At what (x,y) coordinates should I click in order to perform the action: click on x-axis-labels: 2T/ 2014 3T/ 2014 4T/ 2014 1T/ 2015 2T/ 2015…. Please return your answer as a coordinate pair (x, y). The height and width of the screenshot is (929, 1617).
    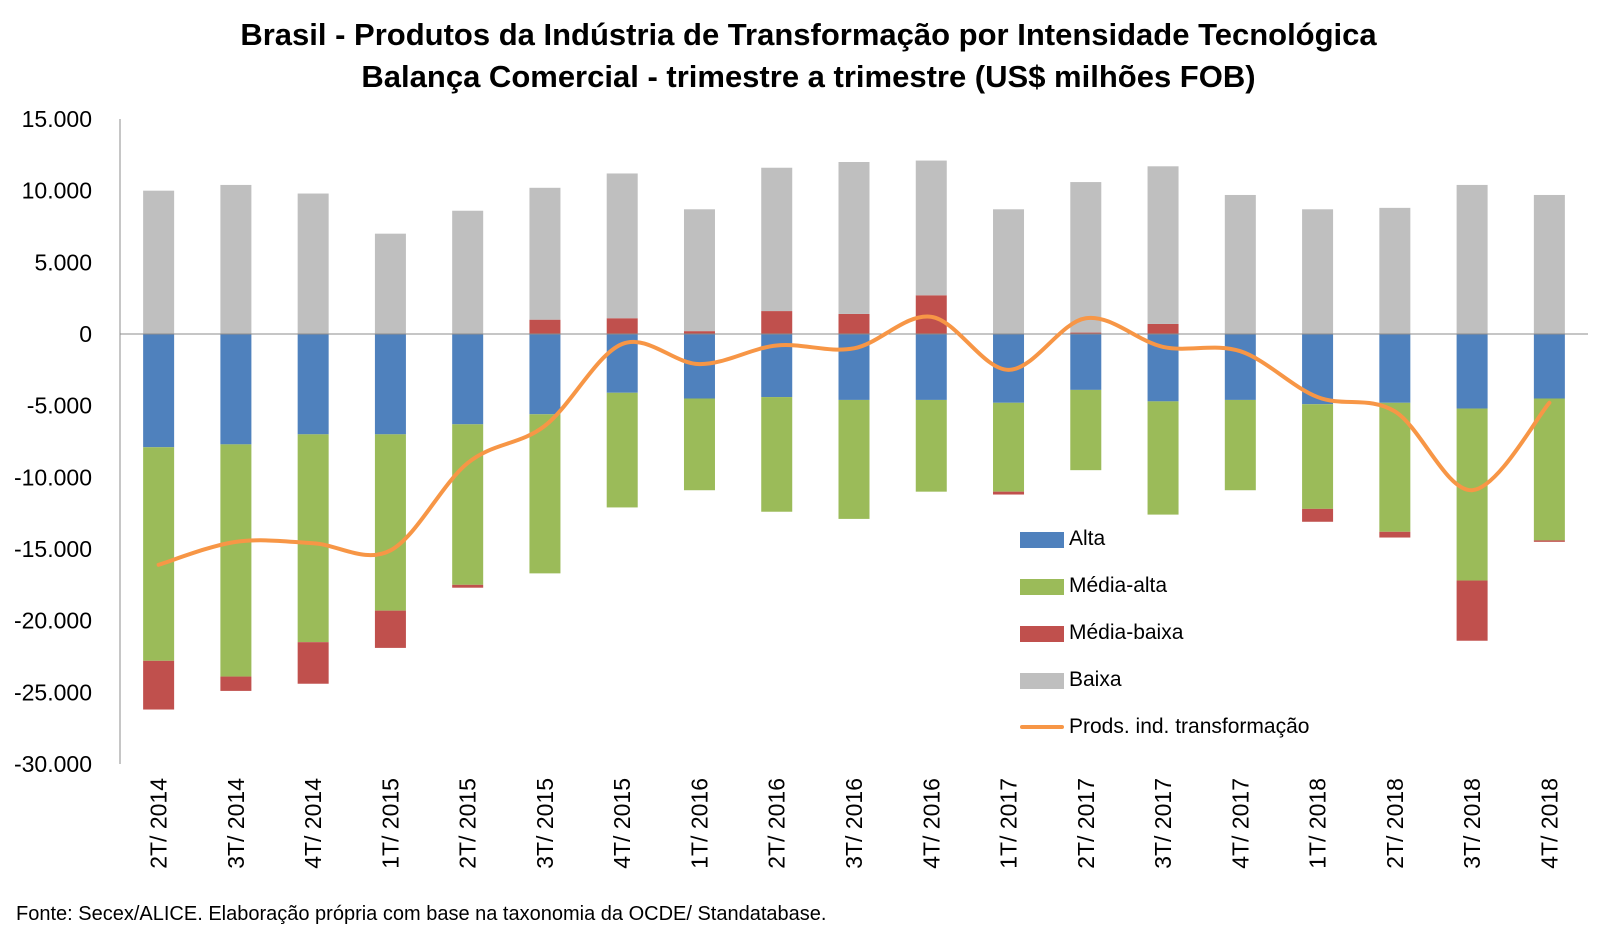
    Looking at the image, I should click on (854, 823).